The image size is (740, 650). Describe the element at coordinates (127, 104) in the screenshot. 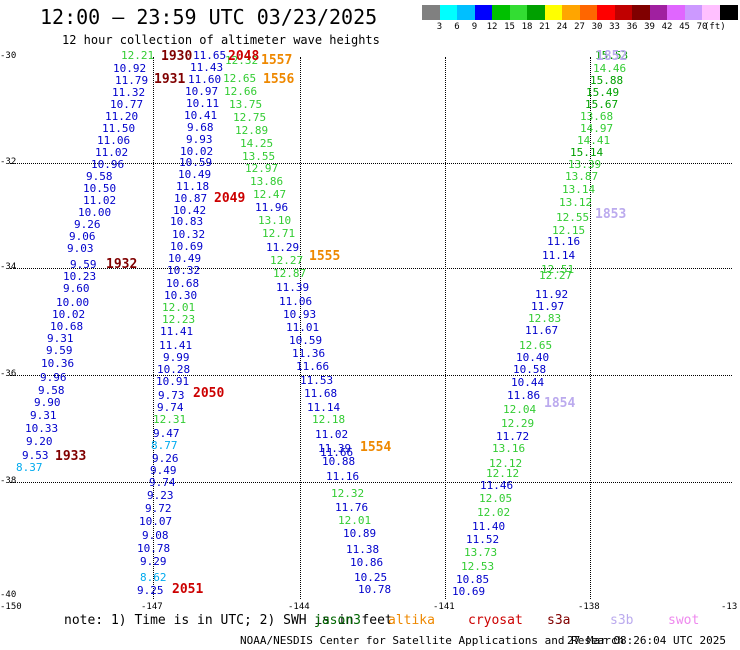

I see `wave-height-label: 10.77` at that location.